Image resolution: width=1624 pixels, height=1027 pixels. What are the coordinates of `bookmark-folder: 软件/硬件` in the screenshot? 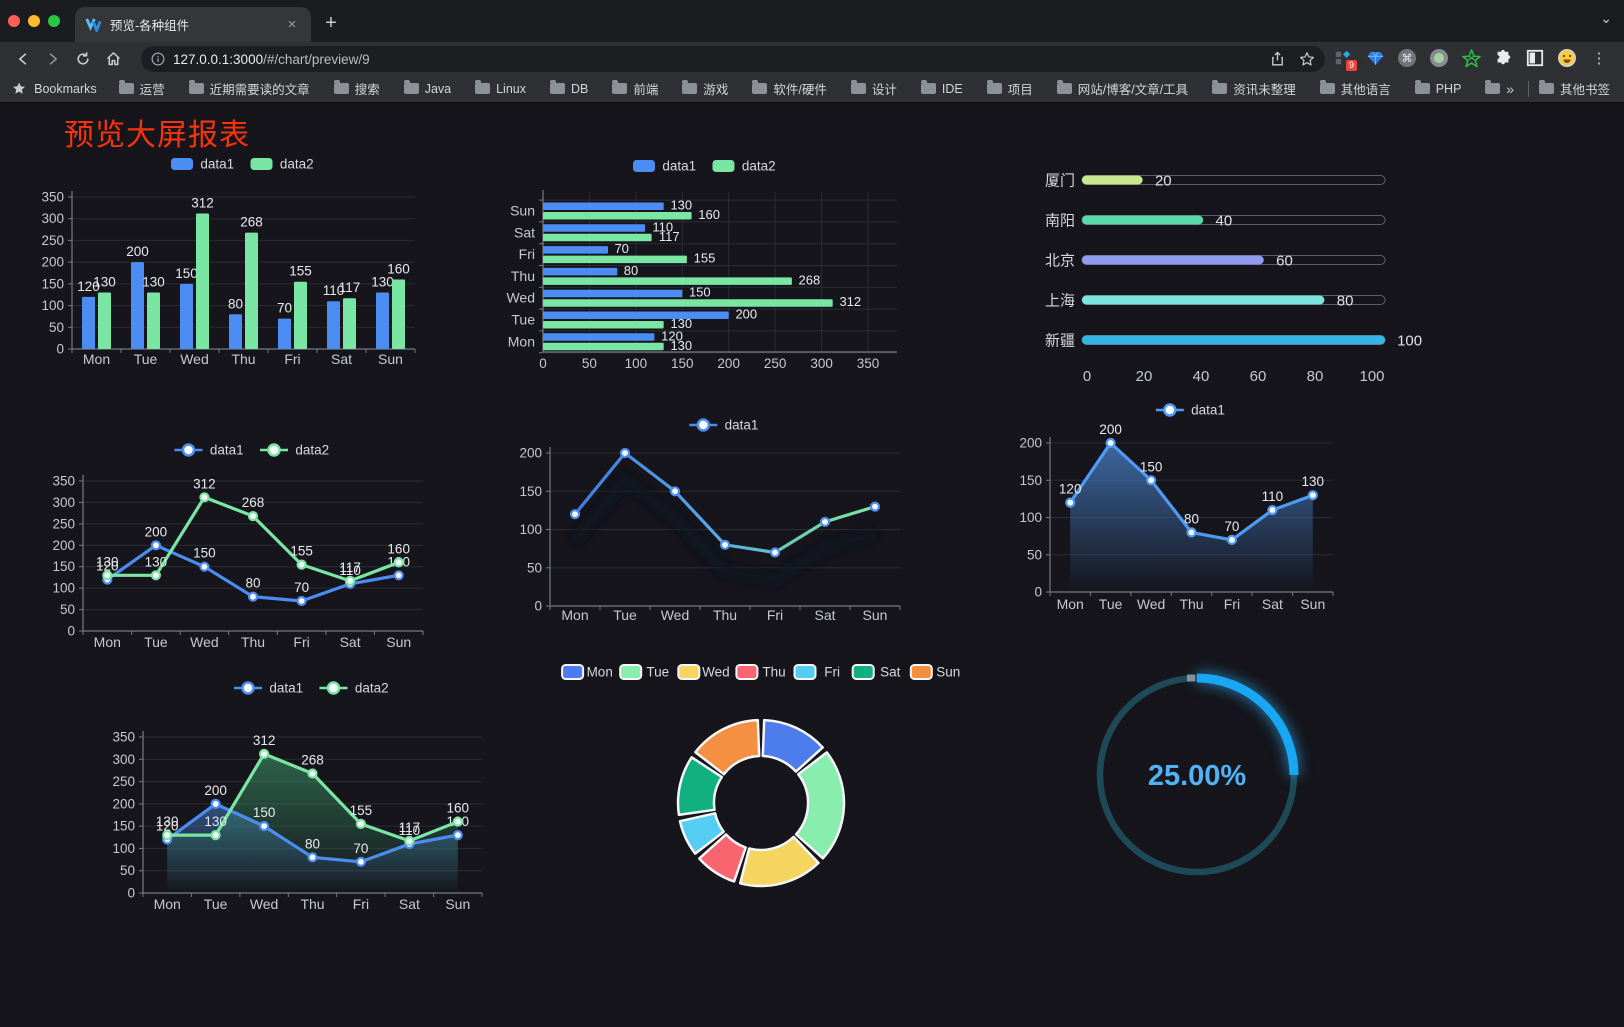 It's located at (789, 88).